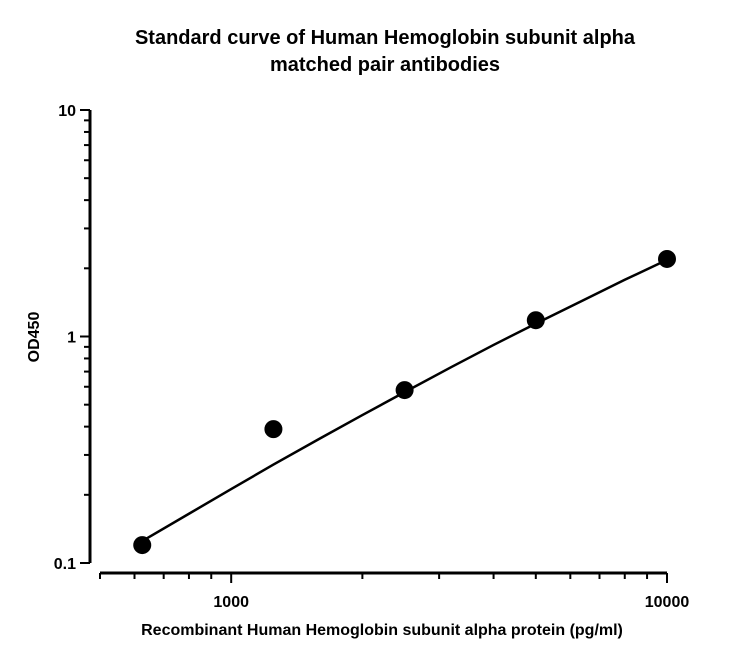 Image resolution: width=734 pixels, height=664 pixels. Describe the element at coordinates (67, 111) in the screenshot. I see `y-tick-label: 10` at that location.